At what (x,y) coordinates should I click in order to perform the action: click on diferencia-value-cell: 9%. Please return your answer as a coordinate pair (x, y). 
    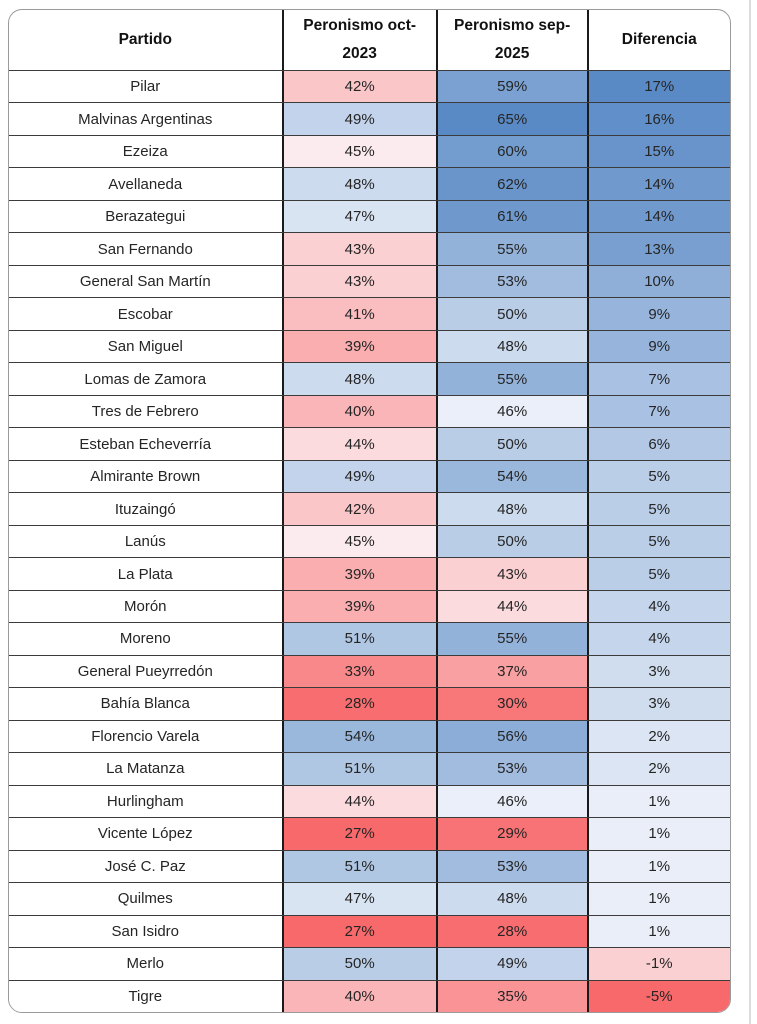
    Looking at the image, I should click on (658, 346).